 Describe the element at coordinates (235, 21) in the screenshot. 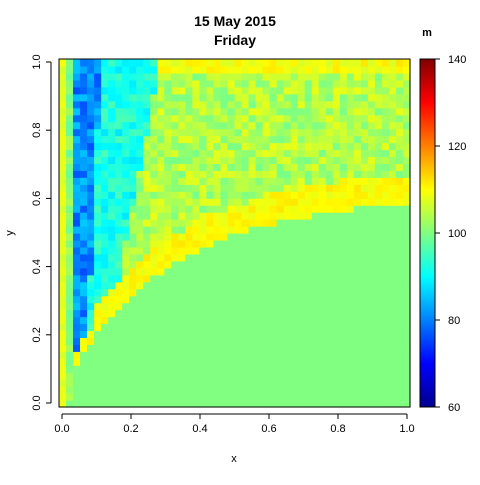

I see `chart-title: 15 May 2015` at that location.